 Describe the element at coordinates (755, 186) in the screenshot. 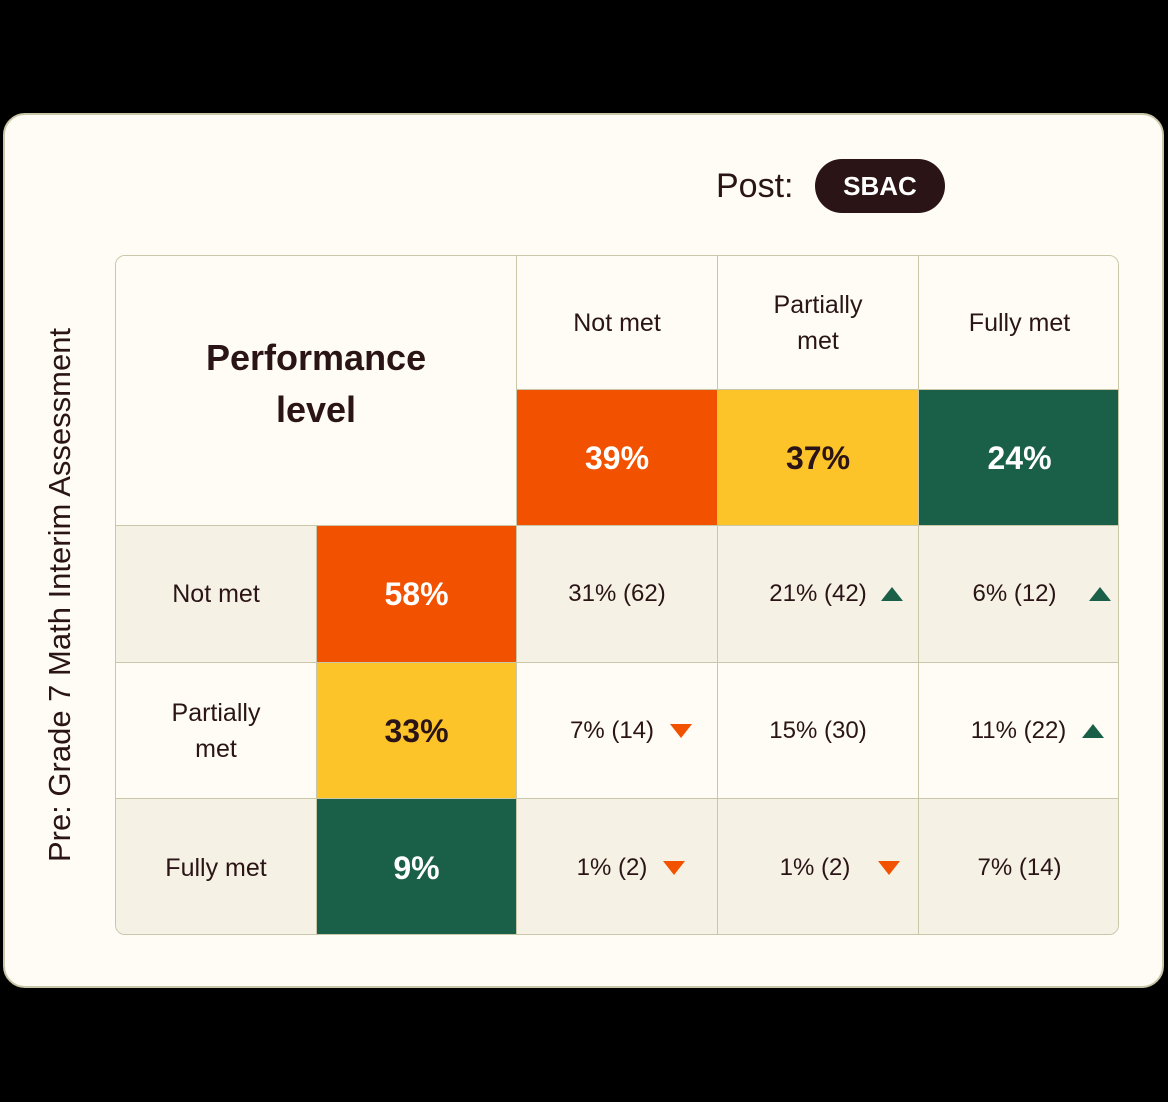

I see `post-label: Post:` at that location.